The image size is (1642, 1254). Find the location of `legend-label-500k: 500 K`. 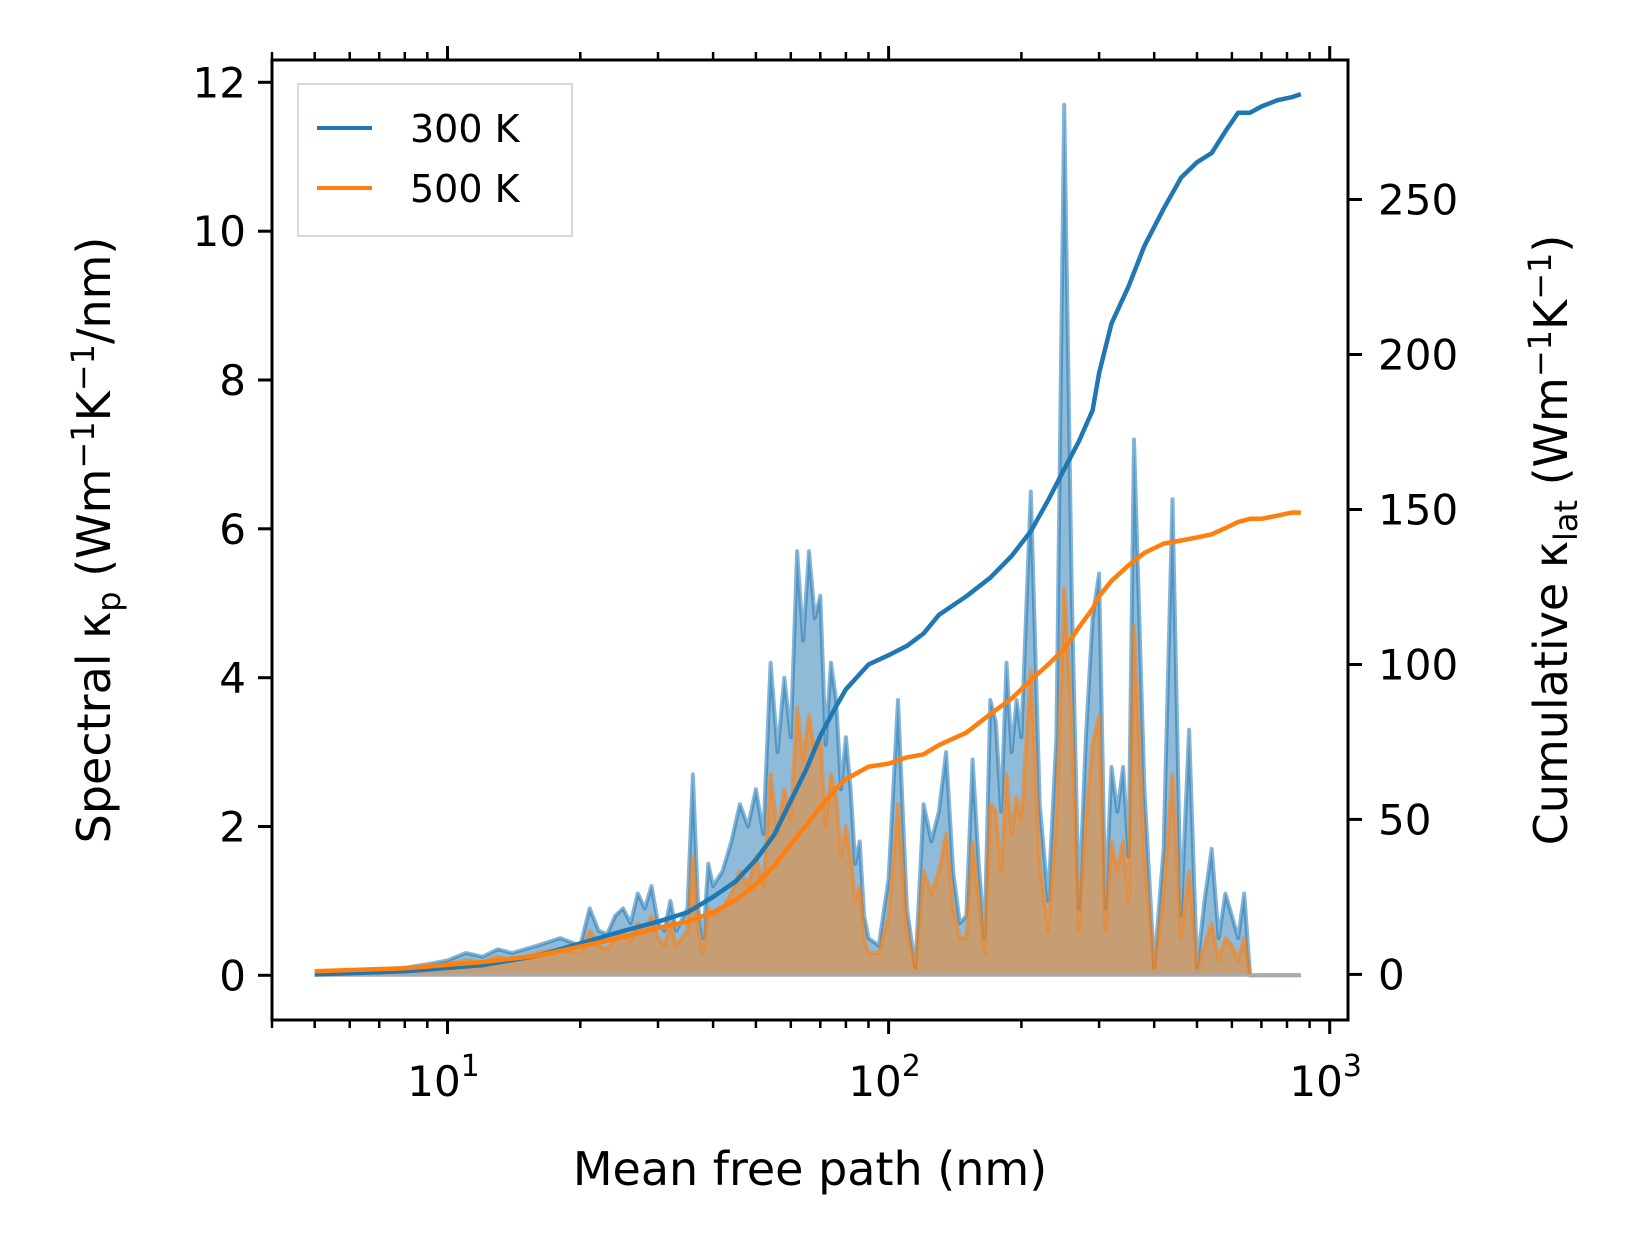

legend-label-500k: 500 K is located at coordinates (465, 189).